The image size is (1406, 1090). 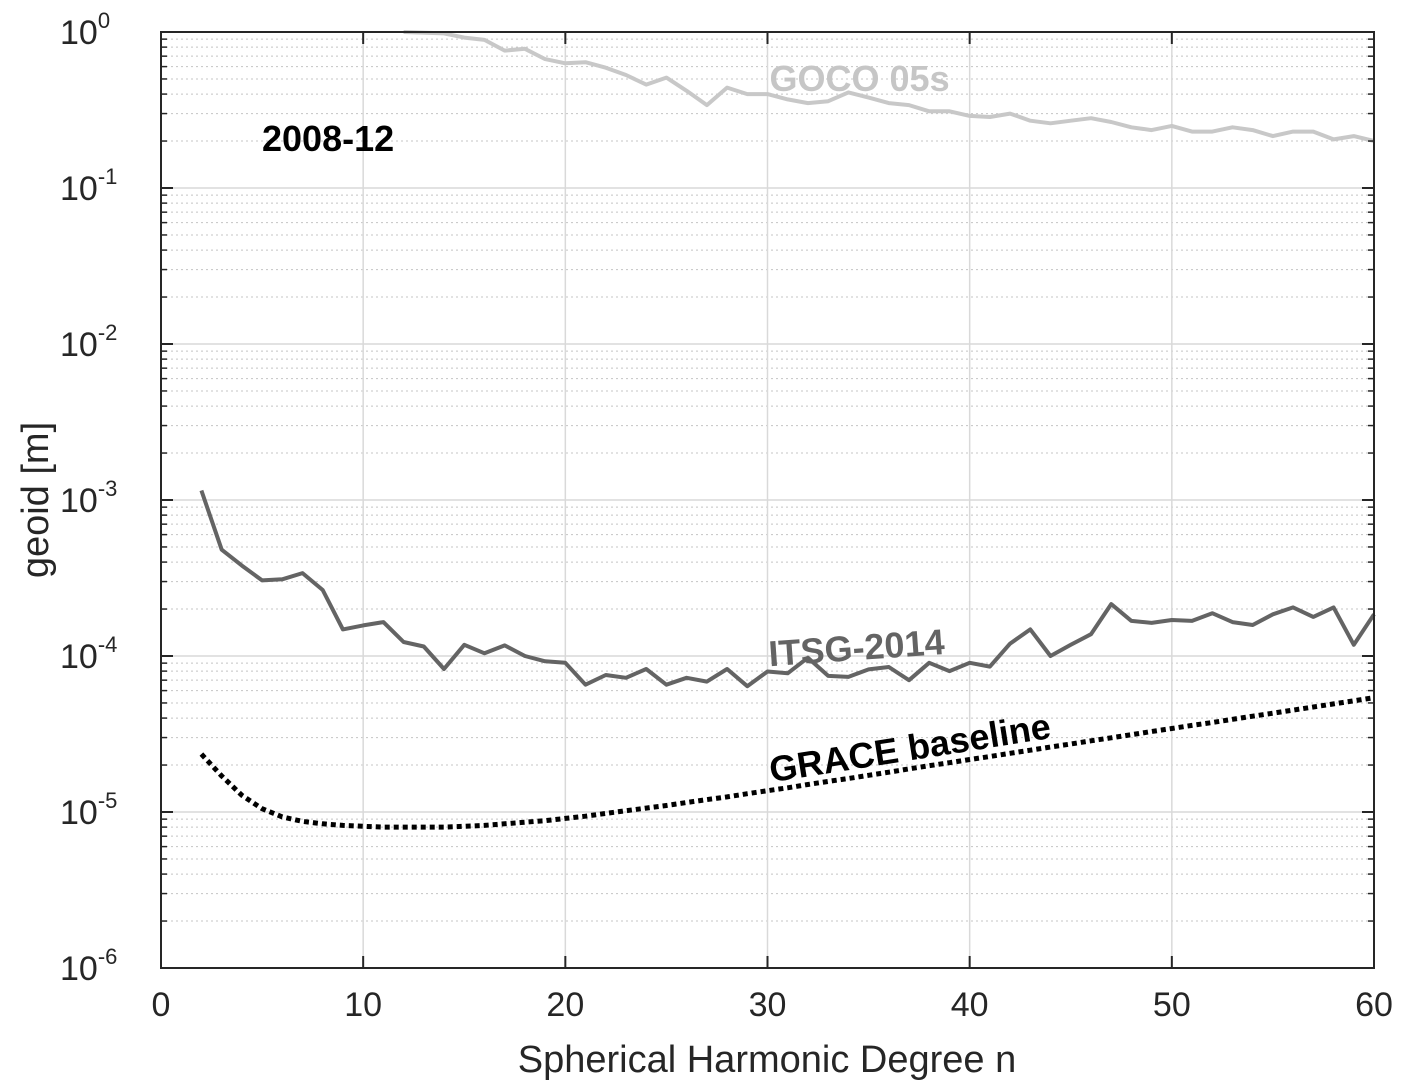 I want to click on y-tick-labels: 10⁻⁶ 10⁻⁵ 10⁻⁴ 10⁻³ 10⁻² 10⁻¹ 10⁰, so click(x=88, y=498).